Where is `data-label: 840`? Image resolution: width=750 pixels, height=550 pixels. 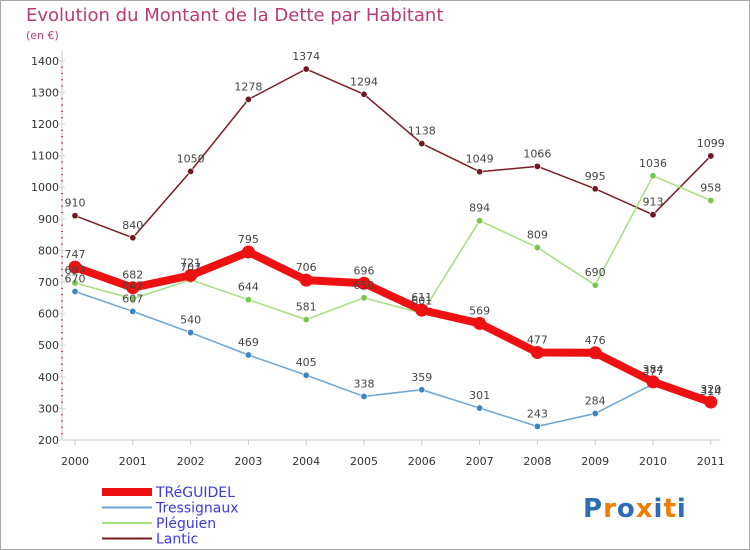
data-label: 840 is located at coordinates (132, 225).